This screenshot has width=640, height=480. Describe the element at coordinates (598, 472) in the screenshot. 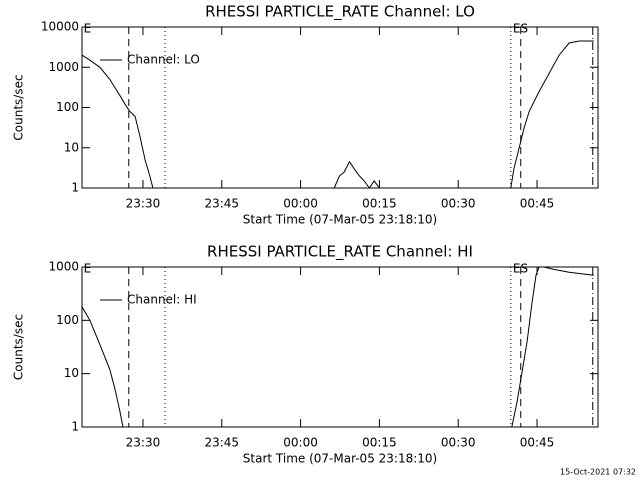

I see `footer: 15-Oct-2021 07:32` at that location.